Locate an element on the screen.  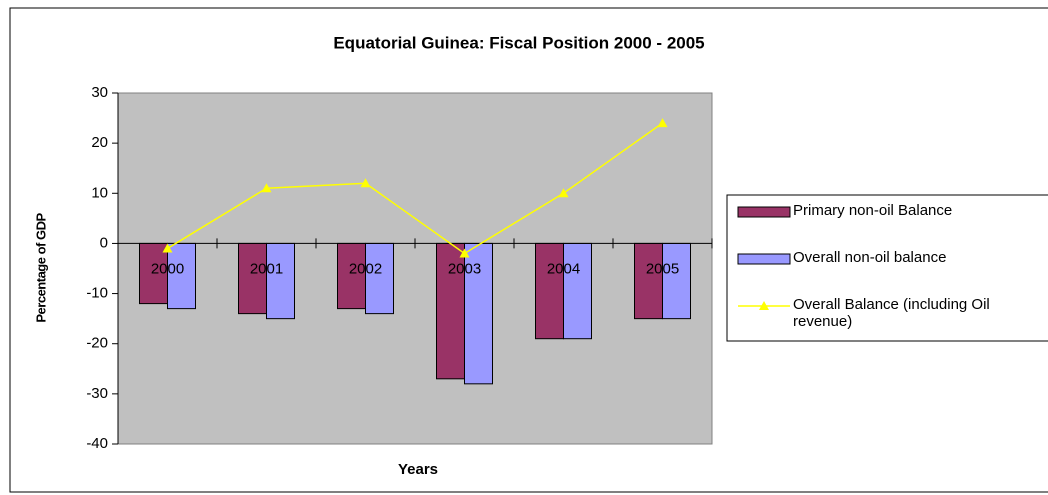
x-tick-label: 2000 is located at coordinates (167, 268).